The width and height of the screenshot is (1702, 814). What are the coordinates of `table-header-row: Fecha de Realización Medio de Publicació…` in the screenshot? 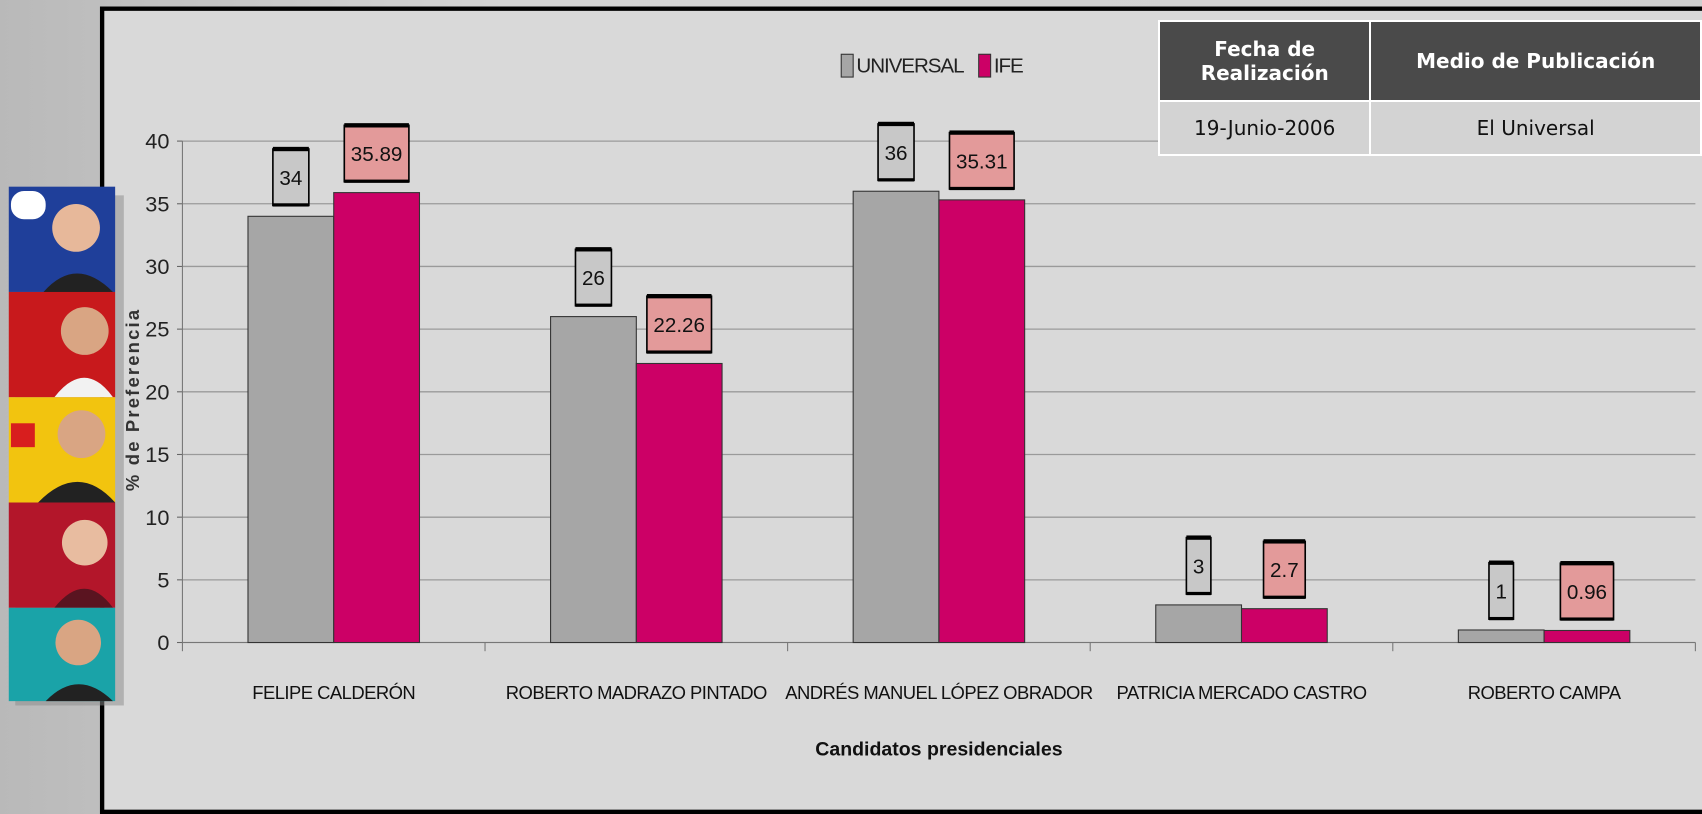 It's located at (1429, 61).